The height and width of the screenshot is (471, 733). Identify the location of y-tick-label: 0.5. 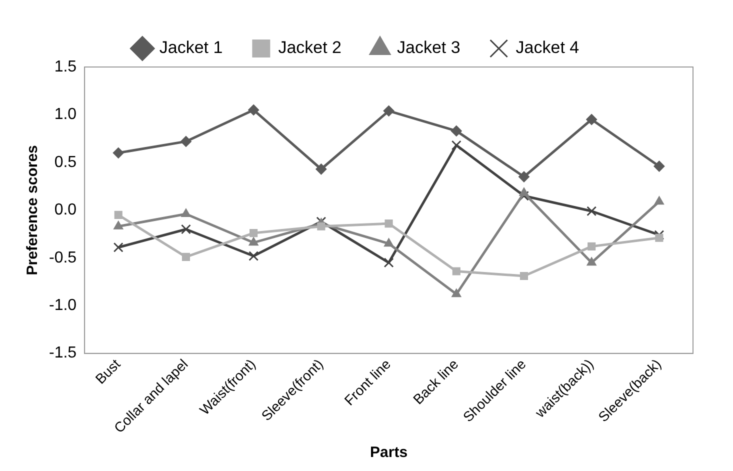
(65, 162).